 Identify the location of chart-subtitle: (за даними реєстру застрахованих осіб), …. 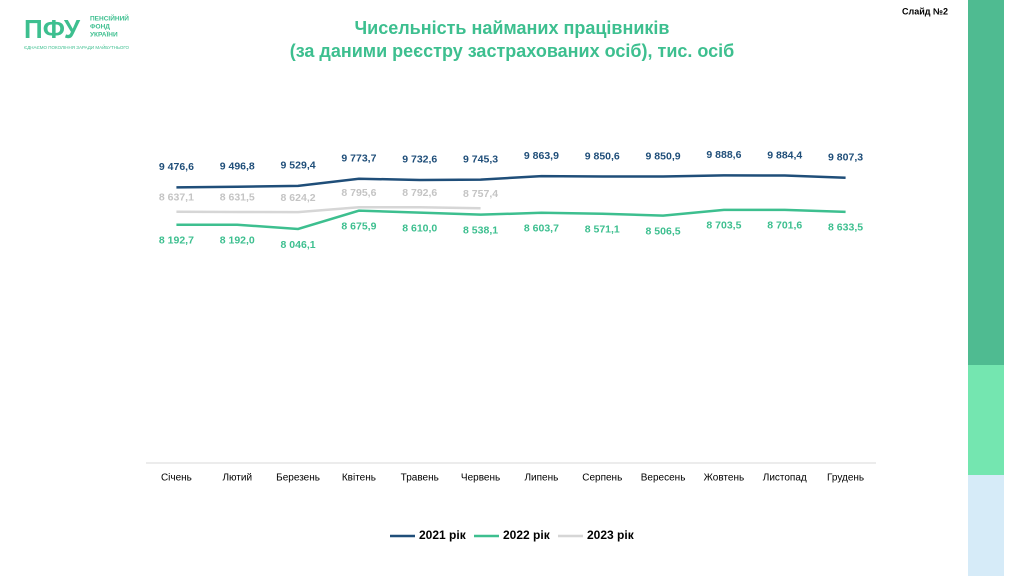
(512, 51).